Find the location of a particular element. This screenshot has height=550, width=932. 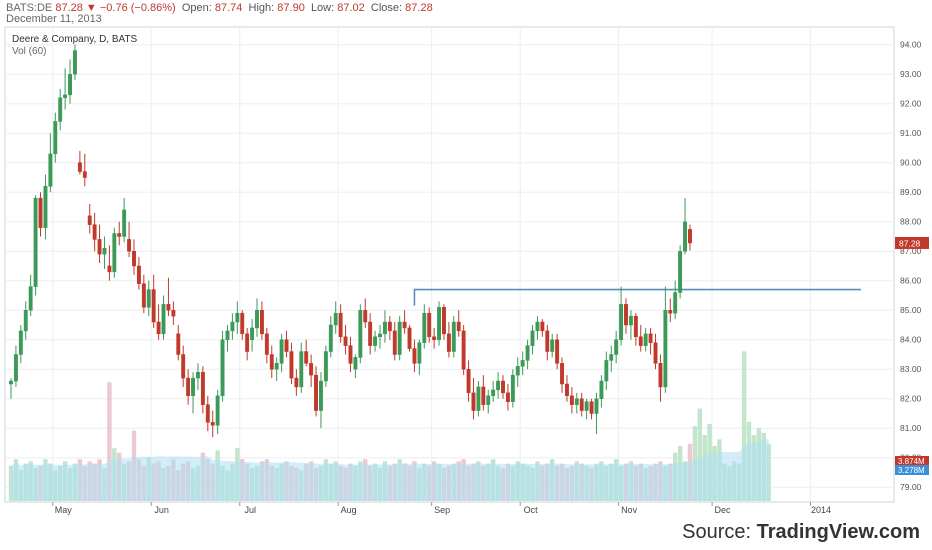

close-value: 87.28 is located at coordinates (419, 8).